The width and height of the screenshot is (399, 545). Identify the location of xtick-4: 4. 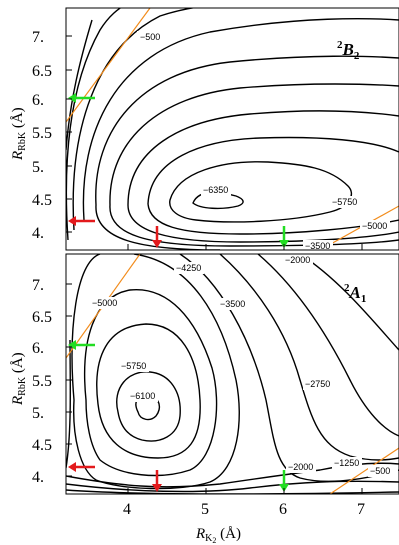
(127, 509).